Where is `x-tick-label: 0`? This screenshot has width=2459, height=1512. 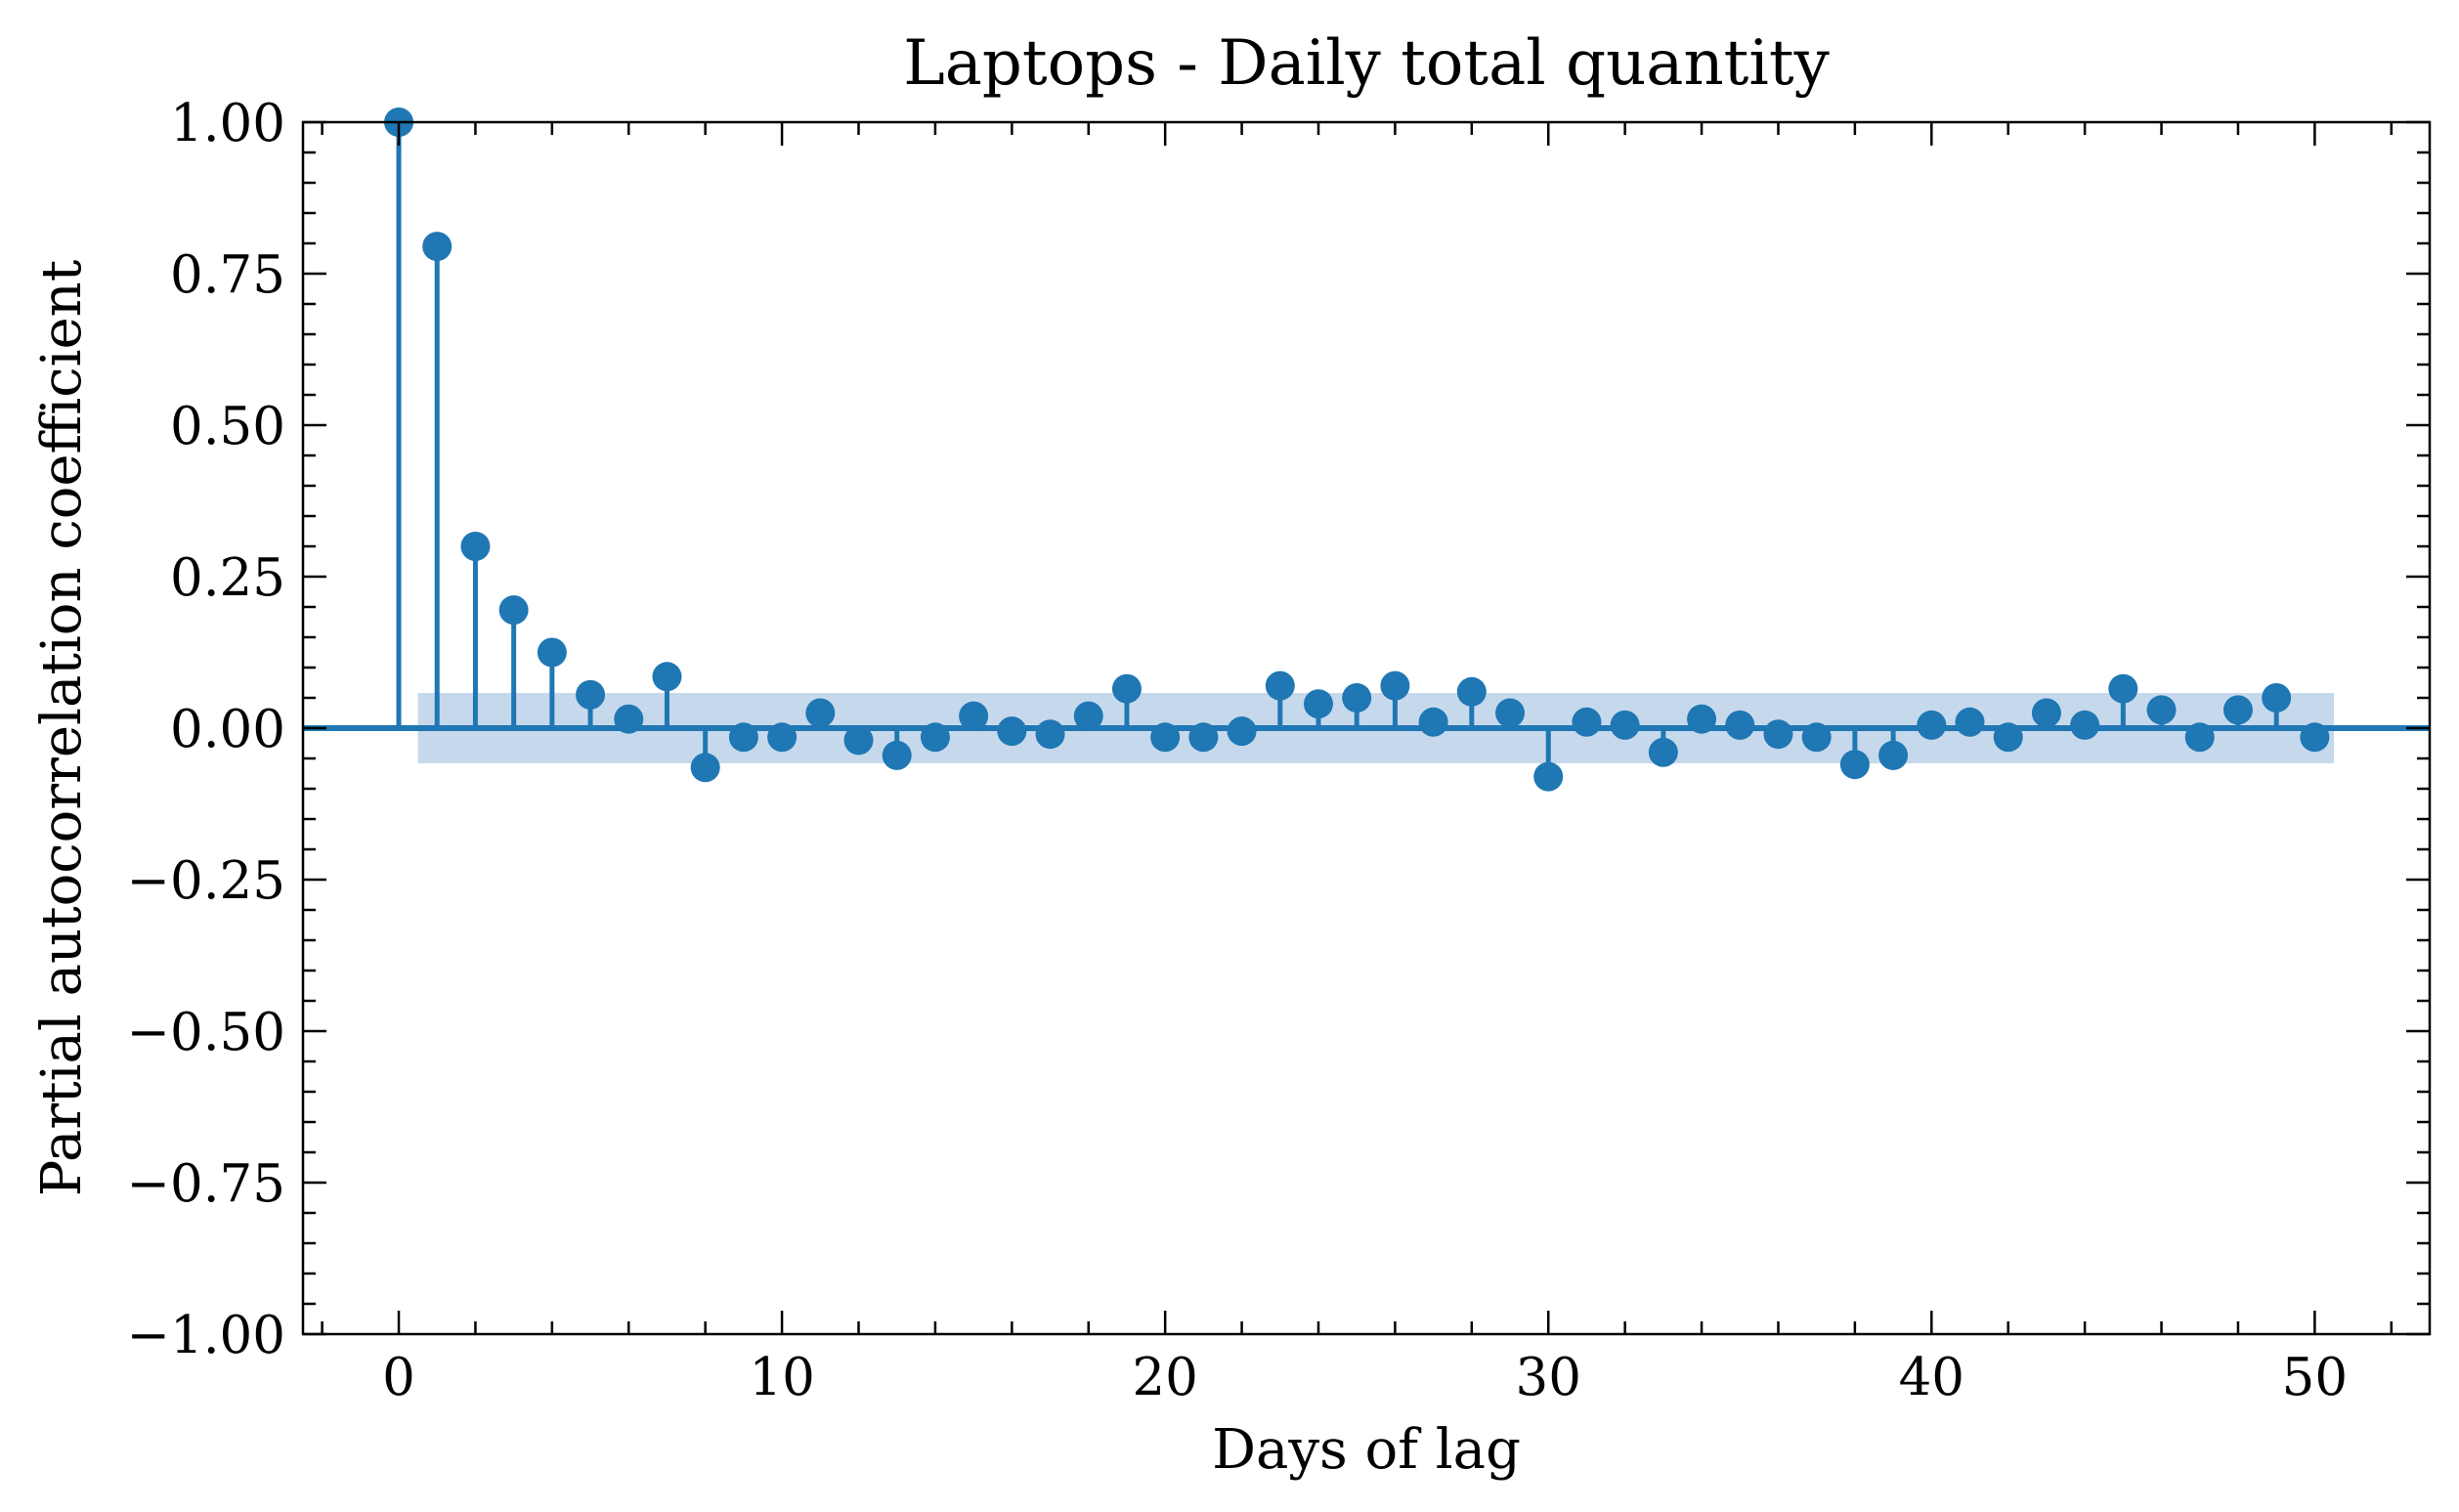
x-tick-label: 0 is located at coordinates (398, 1377).